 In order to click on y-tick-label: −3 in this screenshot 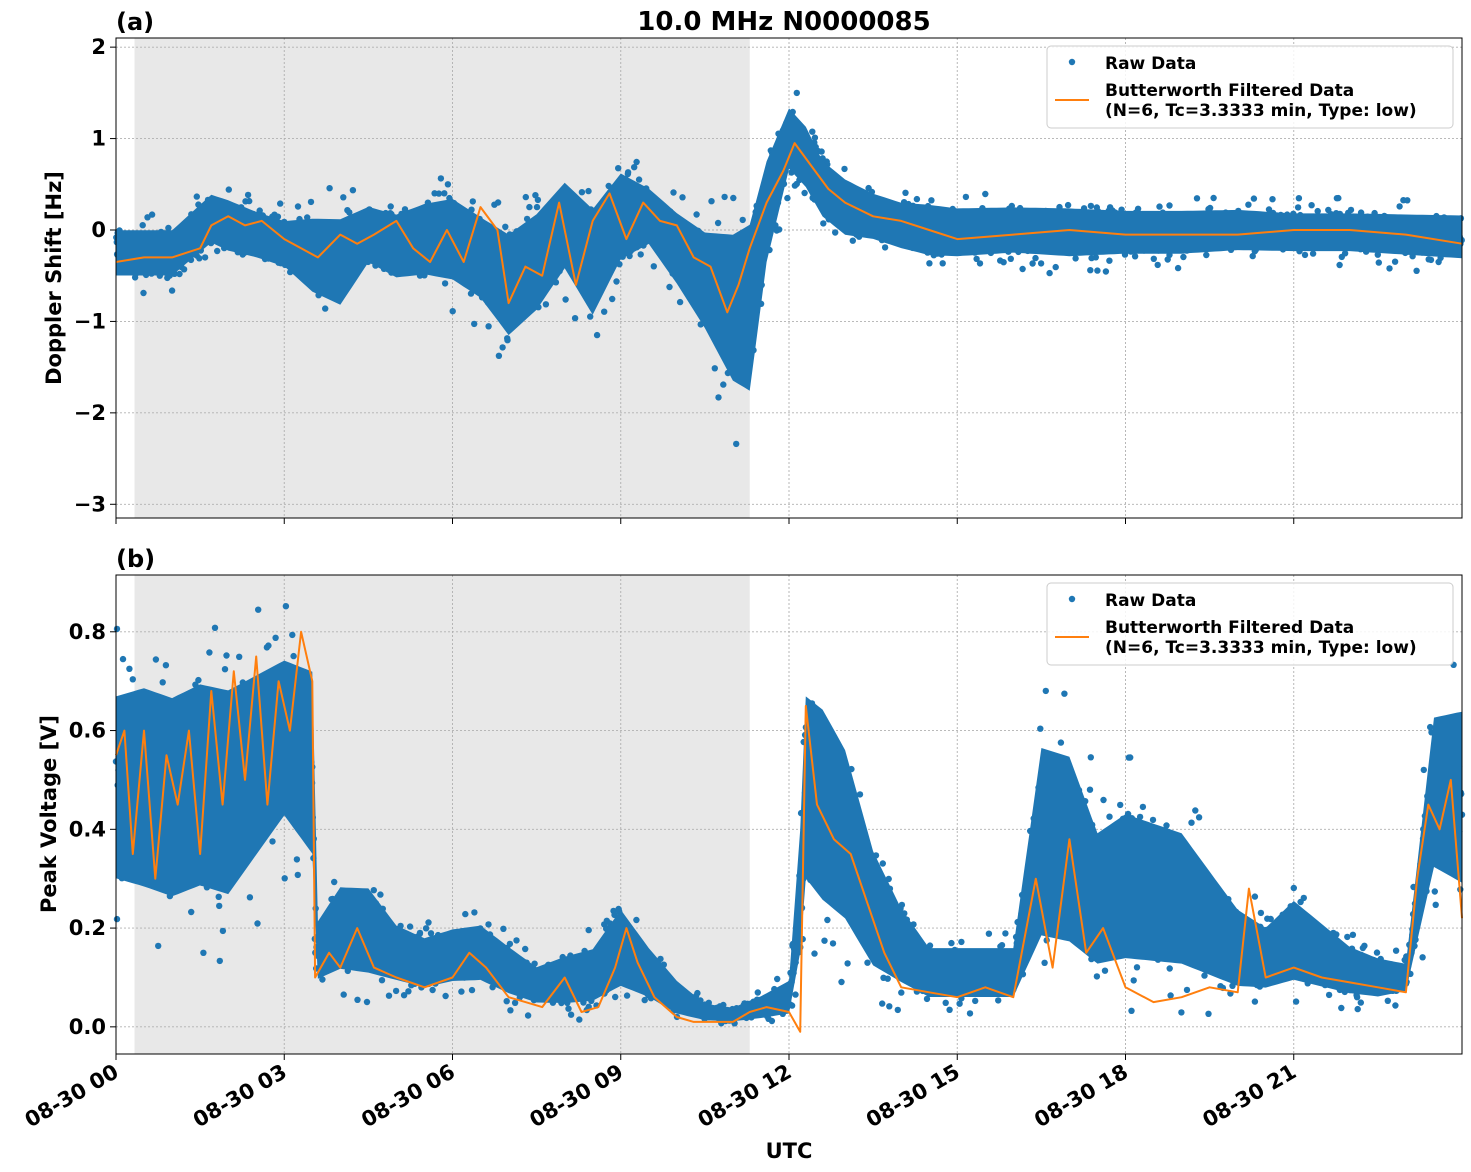, I will do `click(90, 504)`.